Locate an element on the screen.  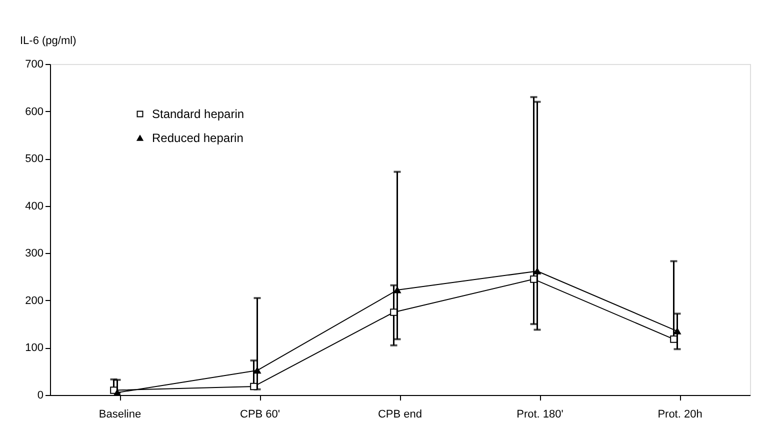
x-tick-label: Baseline is located at coordinates (120, 414).